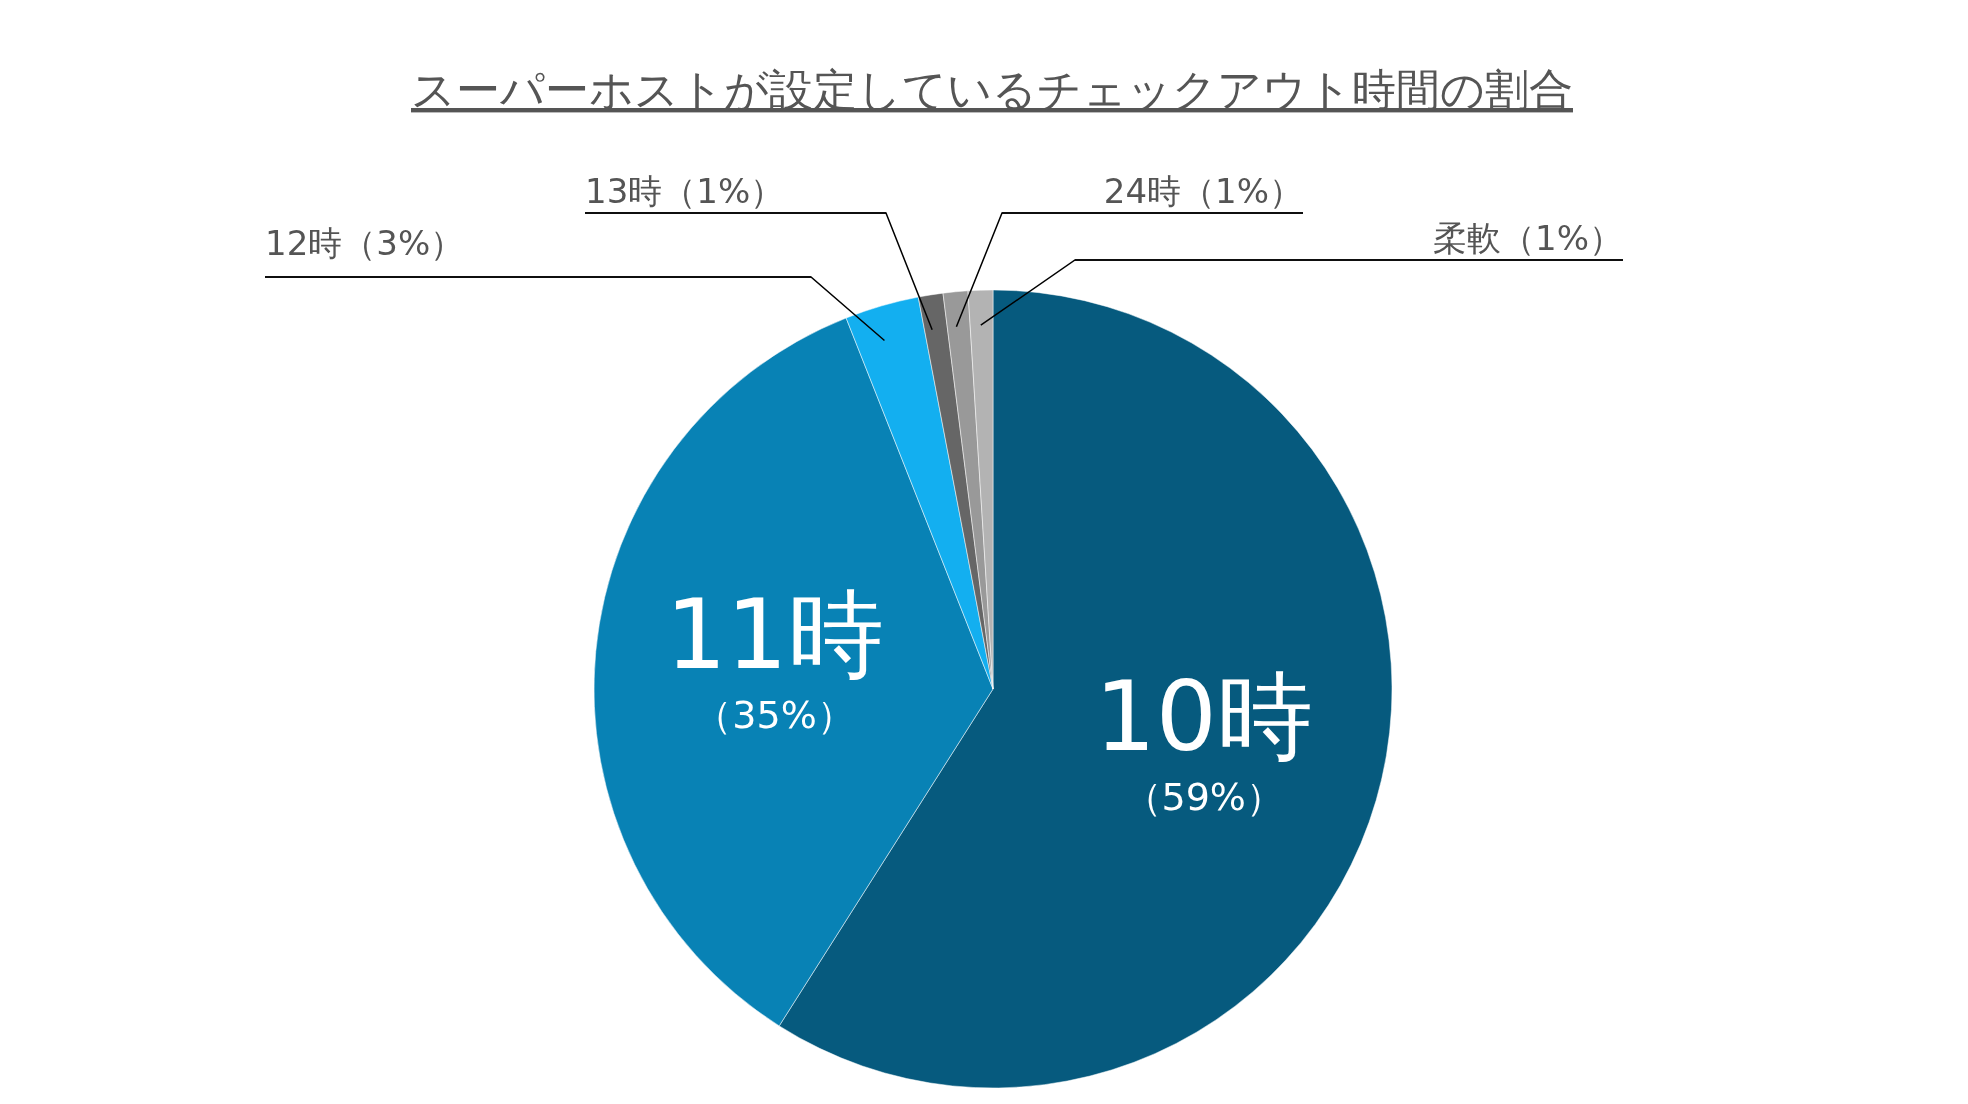 The image size is (1968, 1104). Describe the element at coordinates (365, 243) in the screenshot. I see `slice-label: 12時（3%）` at that location.